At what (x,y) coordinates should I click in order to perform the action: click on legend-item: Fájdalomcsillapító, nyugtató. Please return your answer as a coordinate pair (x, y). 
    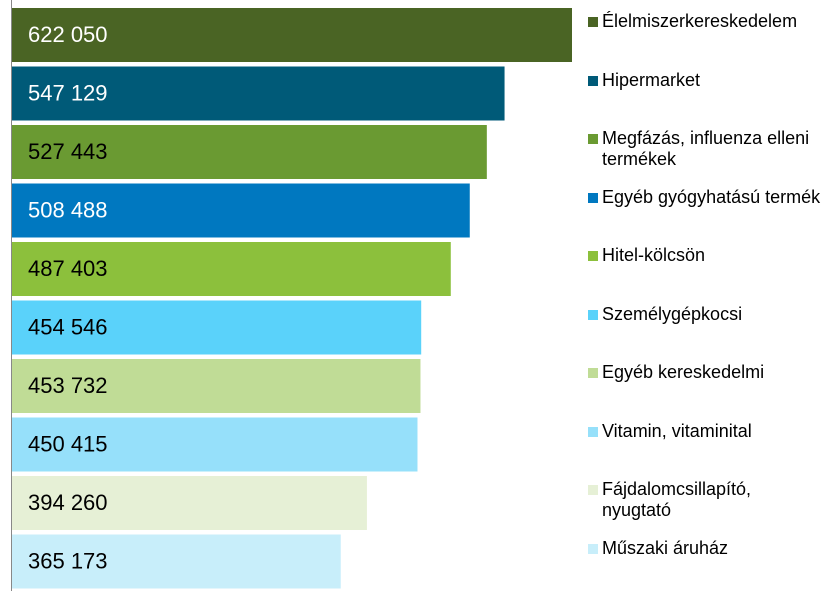
    Looking at the image, I should click on (705, 500).